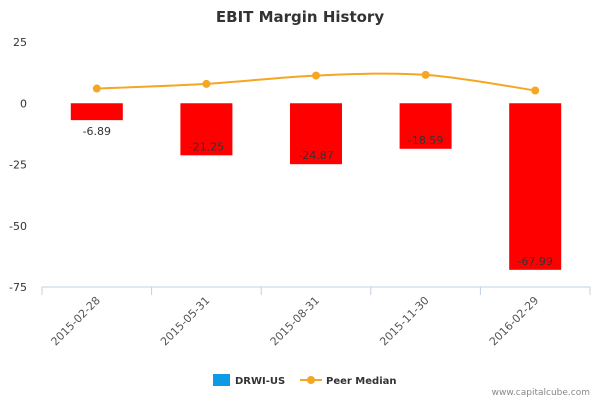  What do you see at coordinates (295, 321) in the screenshot?
I see `x-tick-label: 2015-08-31` at bounding box center [295, 321].